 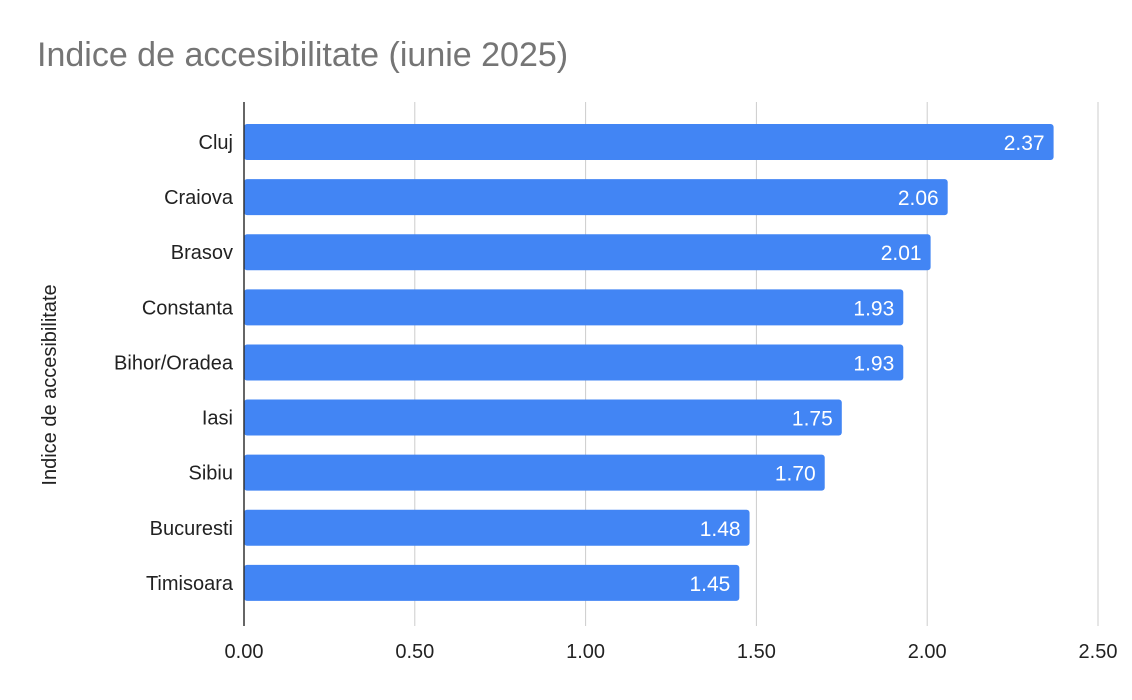 I want to click on data-label: 2.06, so click(x=918, y=198).